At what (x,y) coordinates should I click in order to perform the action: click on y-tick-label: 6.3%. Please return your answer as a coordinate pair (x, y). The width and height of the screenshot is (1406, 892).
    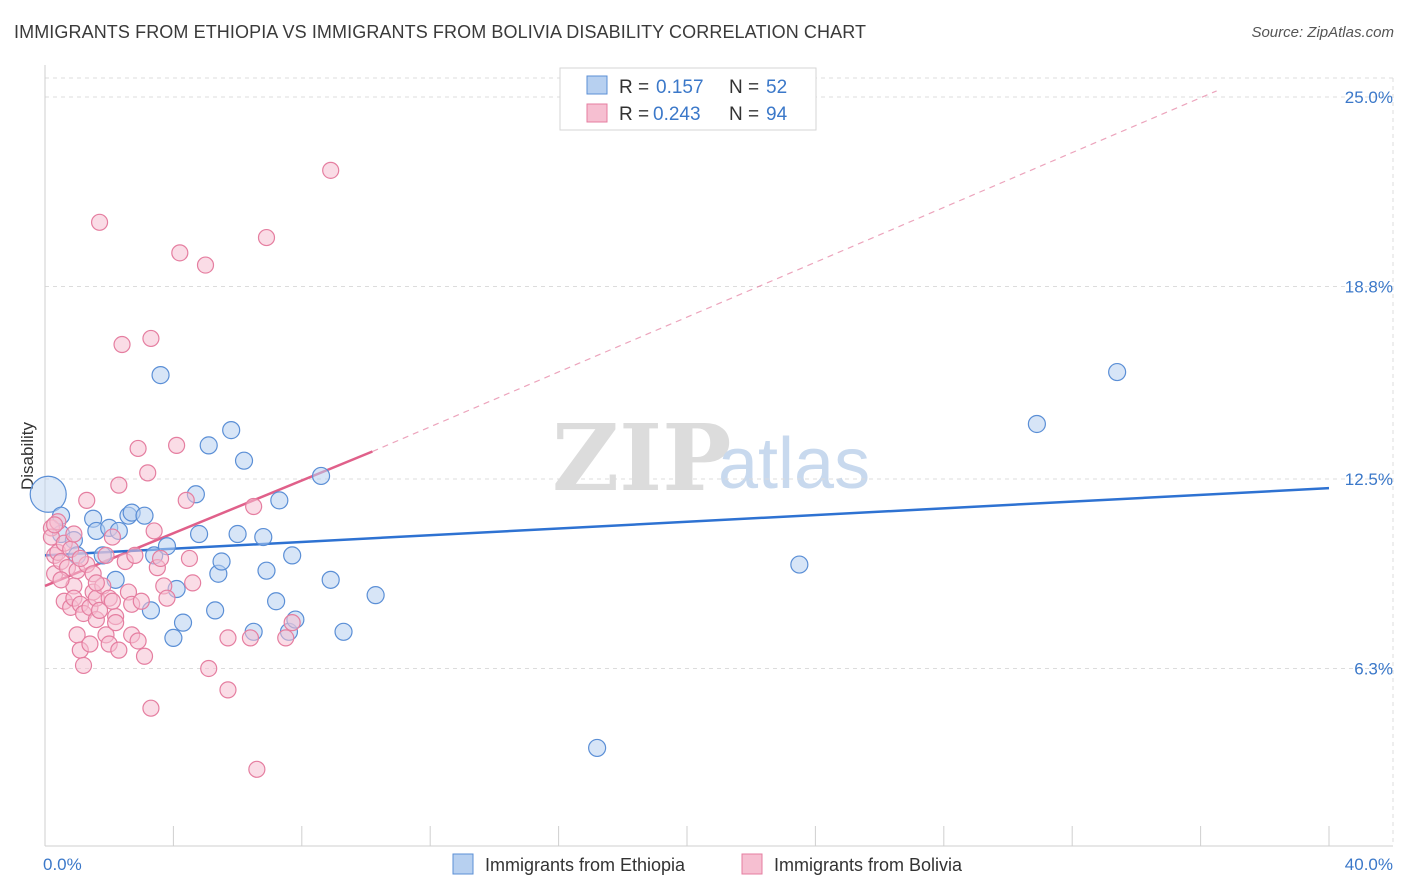
    Looking at the image, I should click on (1373, 668).